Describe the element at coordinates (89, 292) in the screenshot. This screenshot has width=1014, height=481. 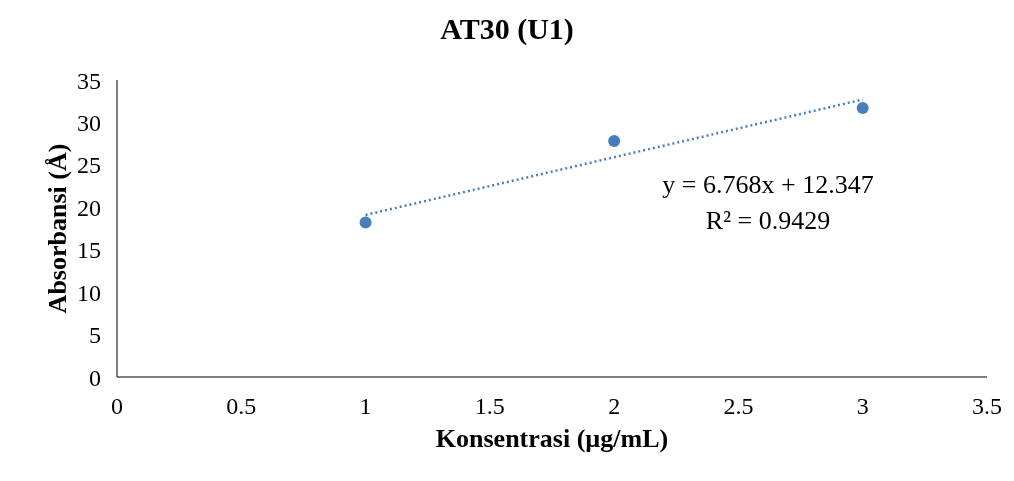
I see `y-tick-label: 10` at that location.